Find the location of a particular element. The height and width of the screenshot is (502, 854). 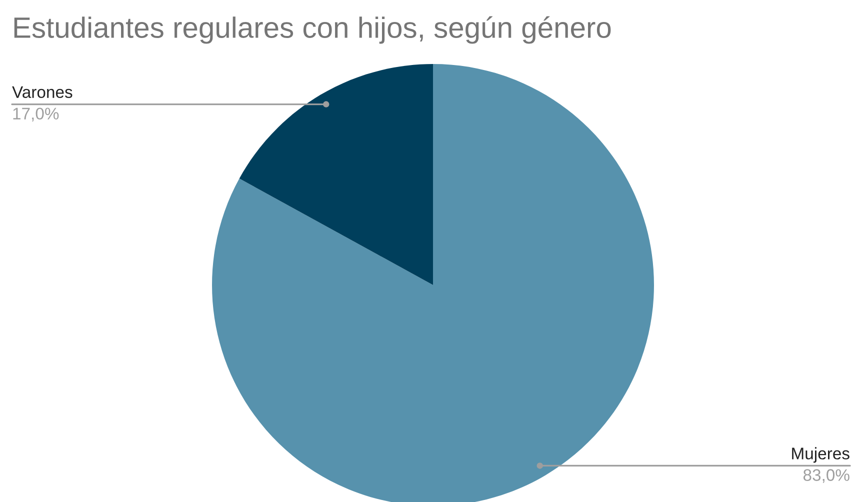

slice-label: Varones is located at coordinates (42, 92).